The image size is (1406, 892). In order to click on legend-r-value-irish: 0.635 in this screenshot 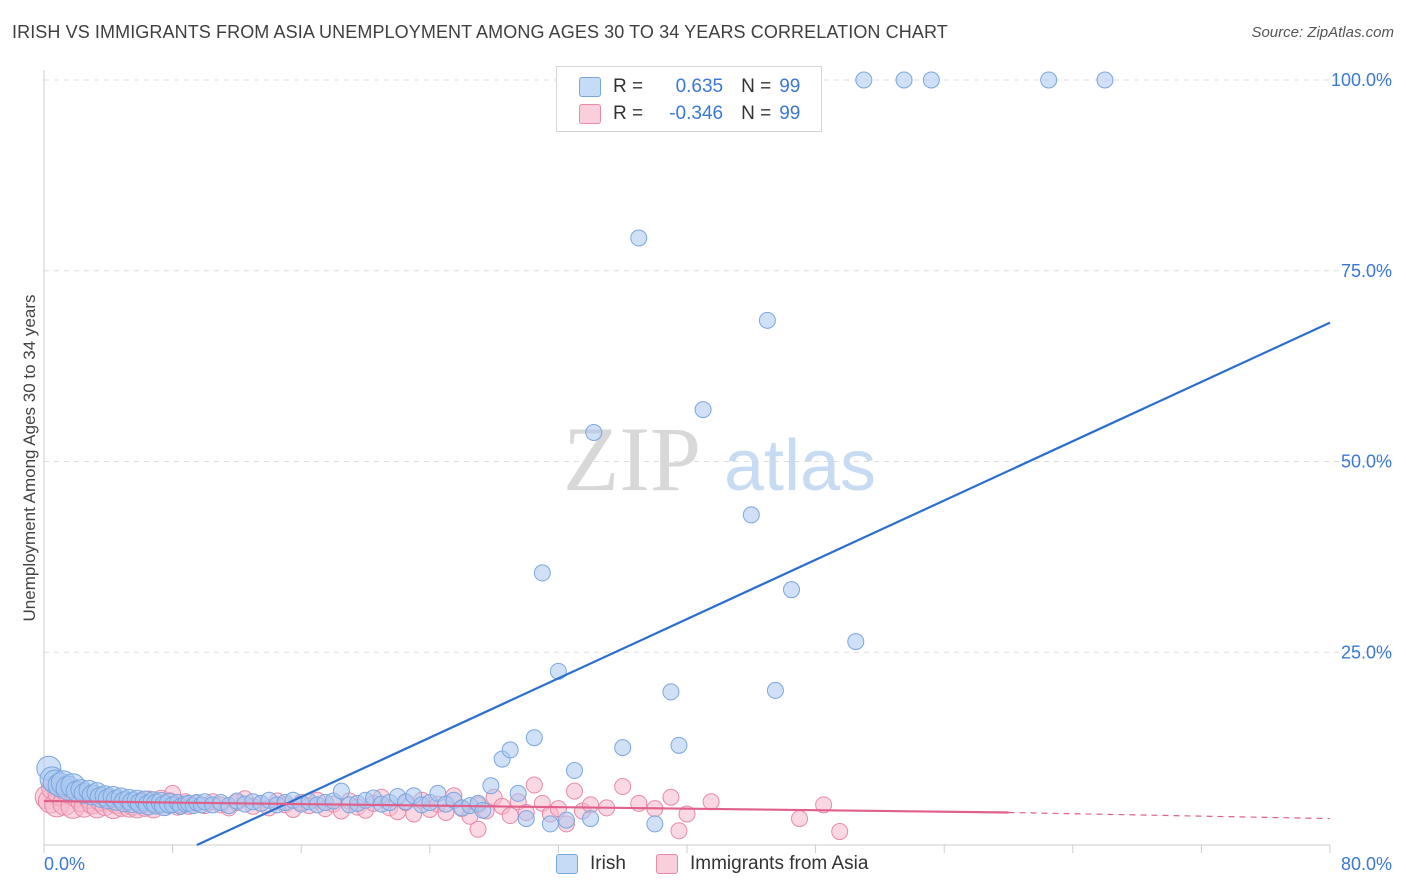, I will do `click(699, 86)`.